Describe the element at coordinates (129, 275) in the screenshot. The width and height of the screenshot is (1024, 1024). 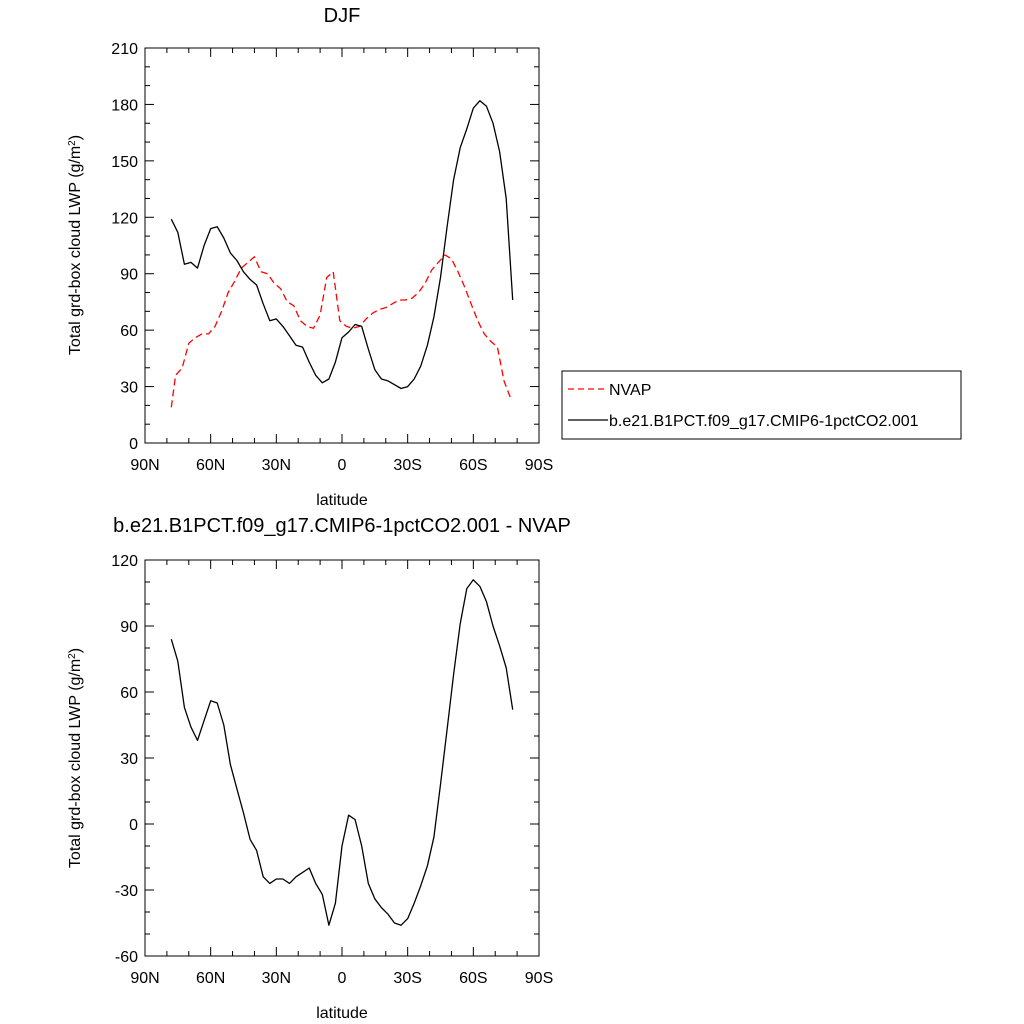
I see `top-y-tick-label: 90` at that location.